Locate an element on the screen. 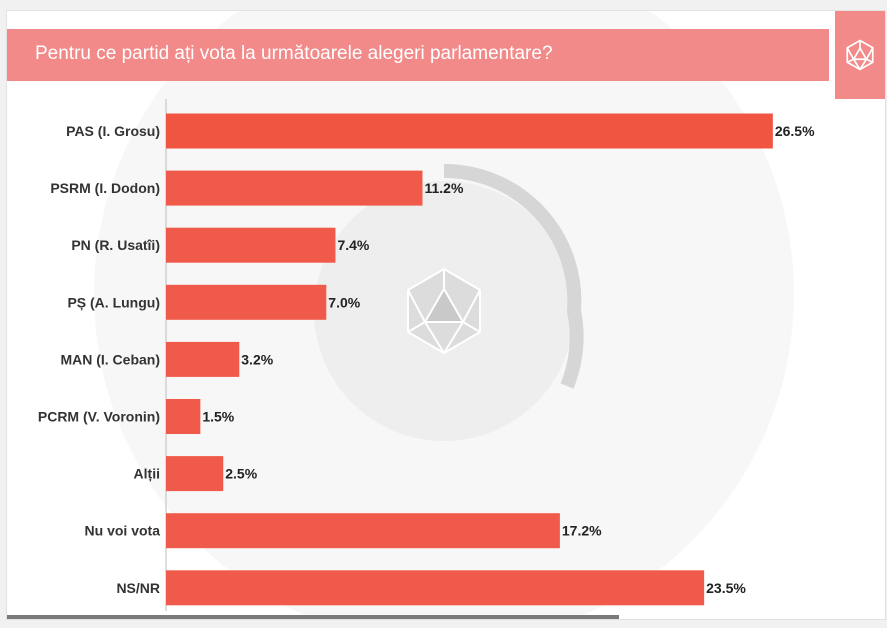 The height and width of the screenshot is (628, 887). data-label: 7.4% is located at coordinates (353, 245).